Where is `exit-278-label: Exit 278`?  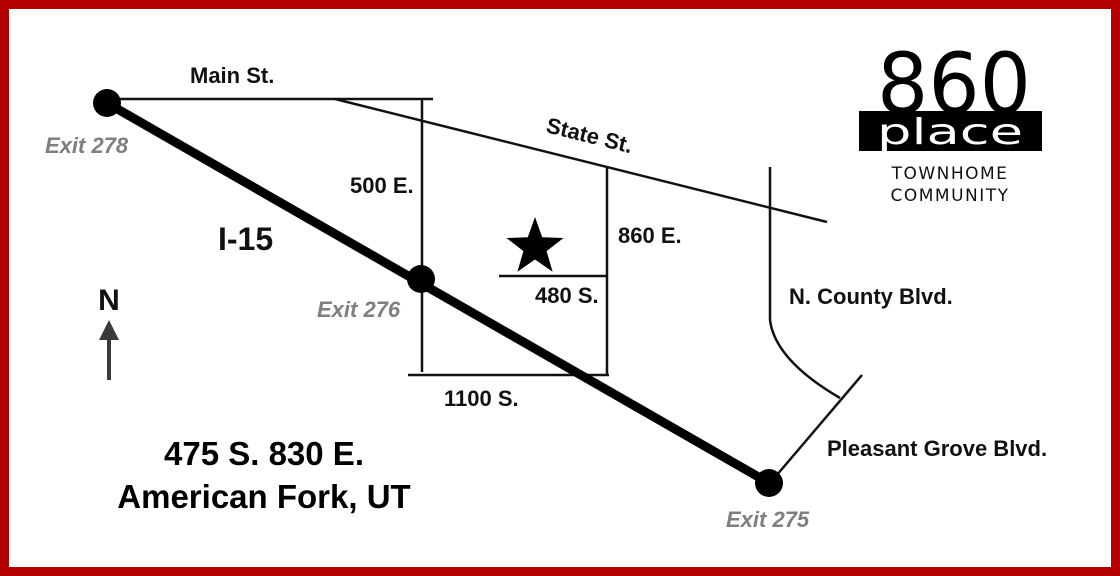
exit-278-label: Exit 278 is located at coordinates (87, 145).